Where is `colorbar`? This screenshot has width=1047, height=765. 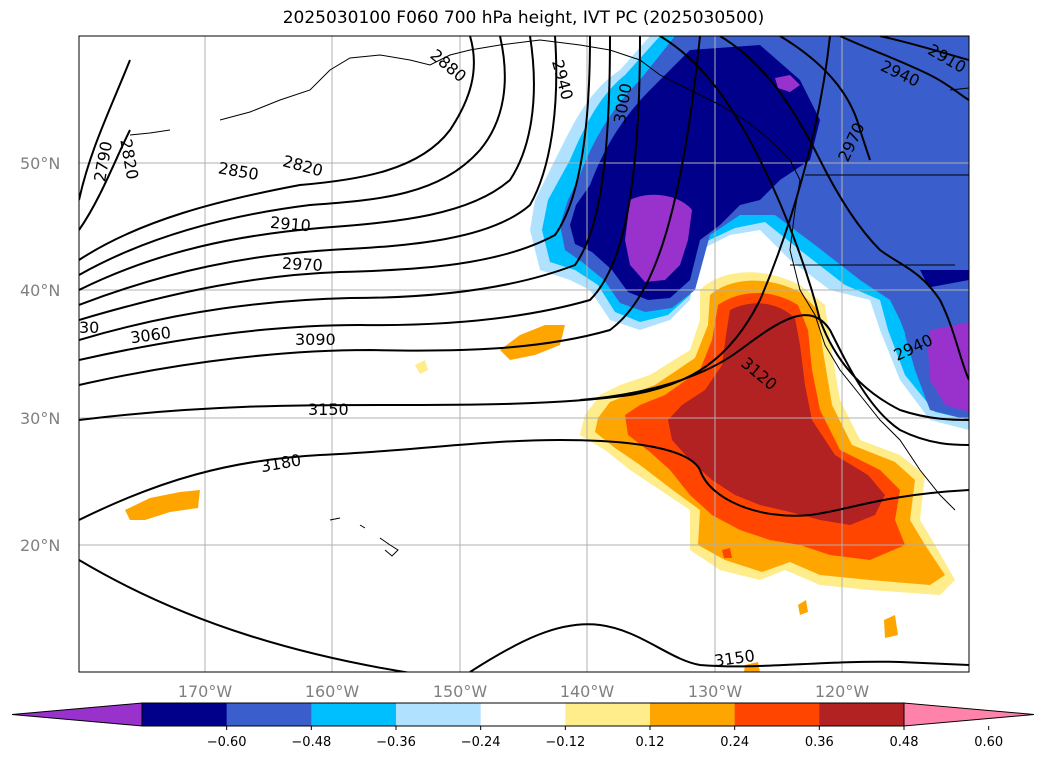
colorbar is located at coordinates (523, 714).